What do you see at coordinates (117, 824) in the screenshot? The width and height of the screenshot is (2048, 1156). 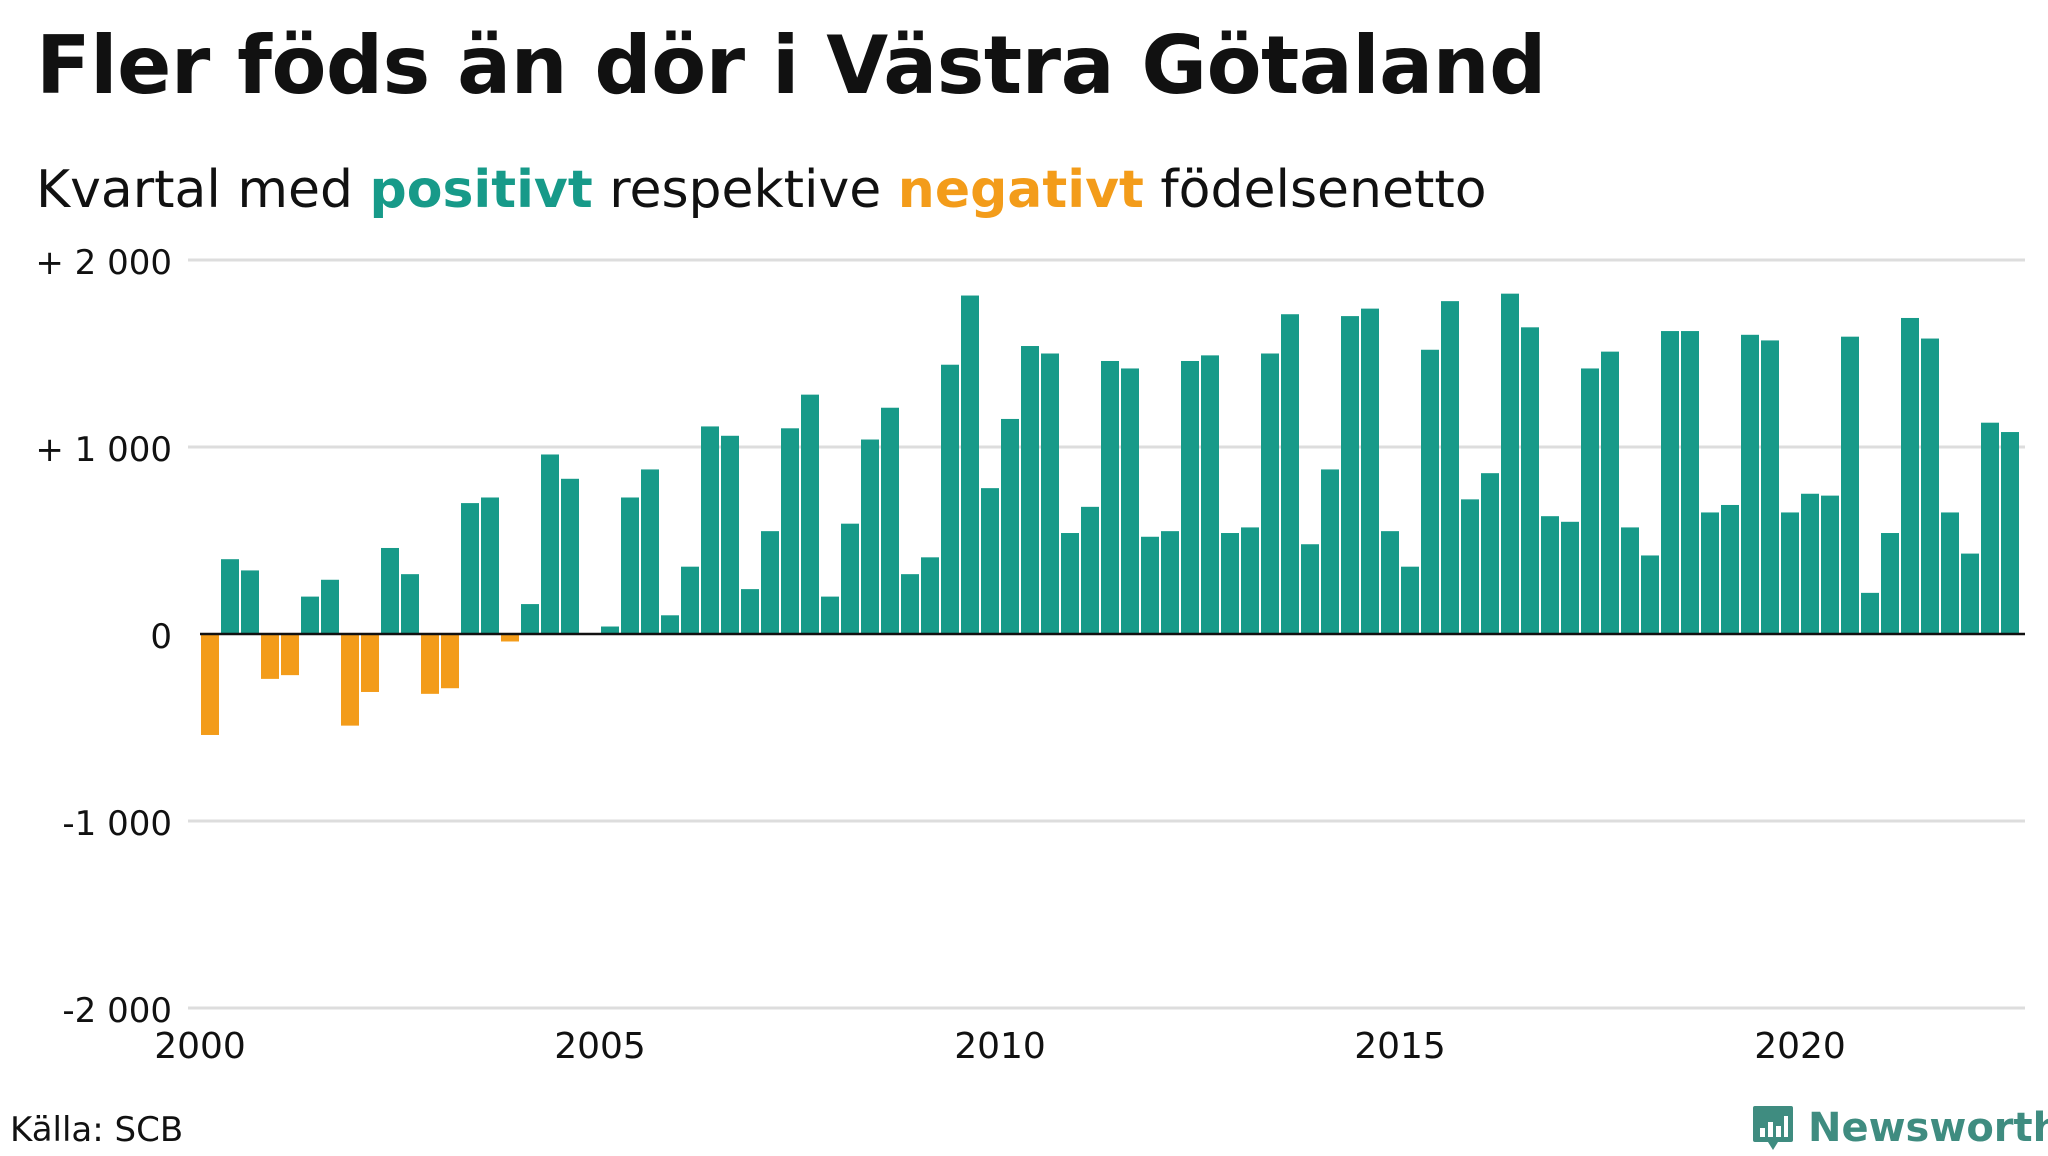 I see `y-tick-label: -1 000` at bounding box center [117, 824].